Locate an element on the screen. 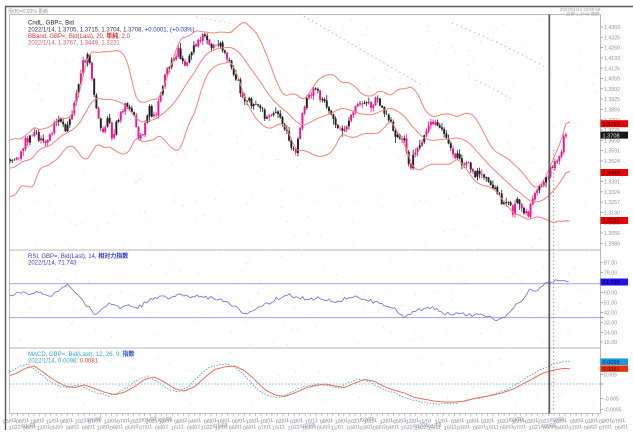  svg-text: 高値 1.3749 安値 1.3653 終値 is located at coordinates (595, 14).